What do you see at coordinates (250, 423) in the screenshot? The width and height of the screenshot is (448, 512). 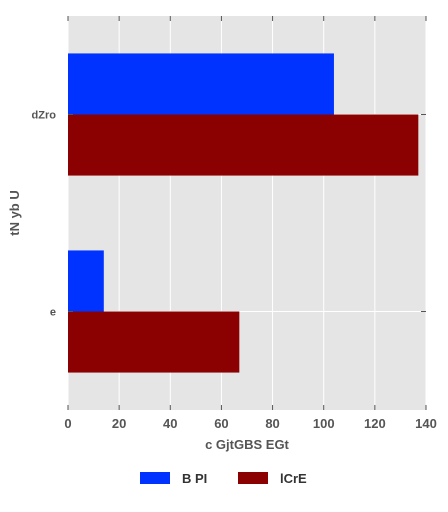 I see `x-tick-labels: 0 20 40 60 80 100 120 140` at bounding box center [250, 423].